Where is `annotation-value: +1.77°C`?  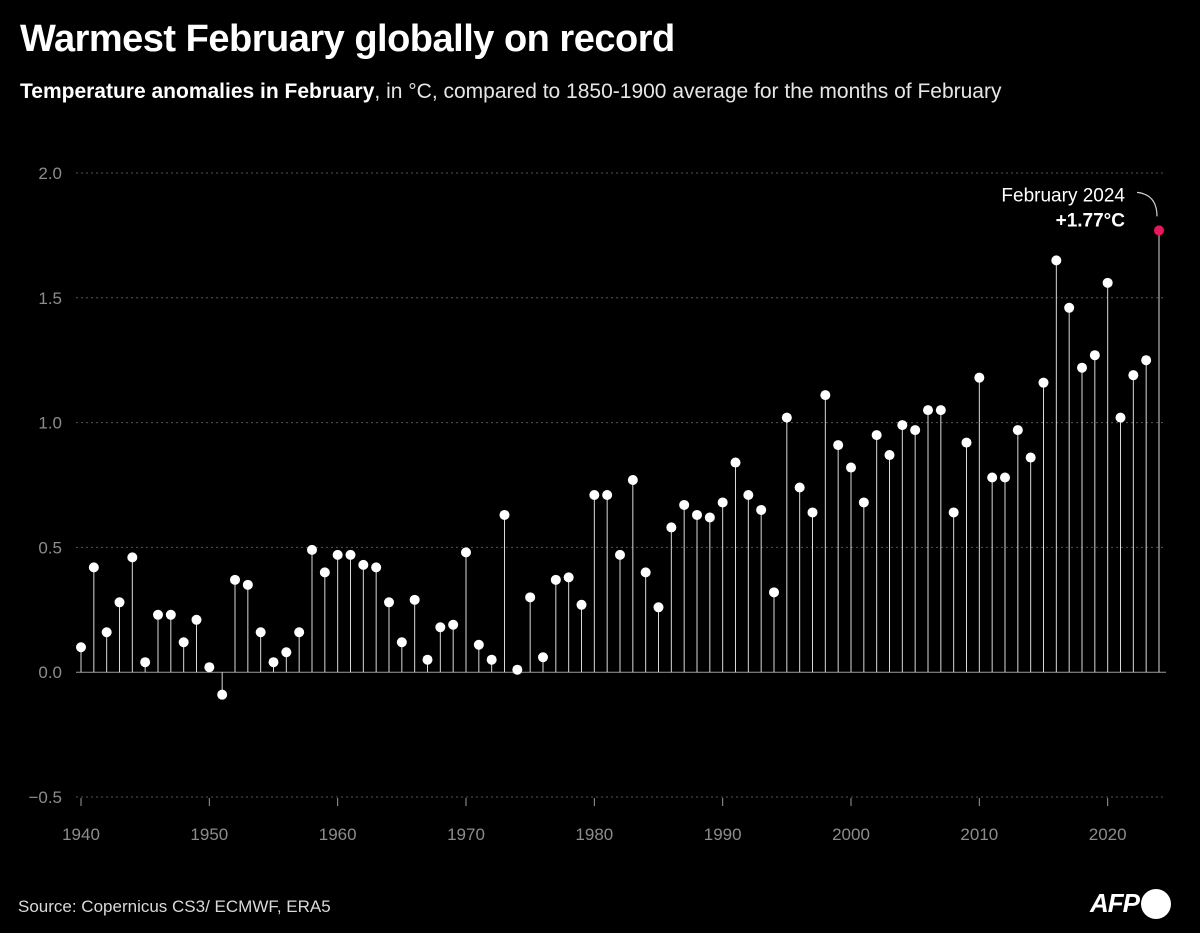
annotation-value: +1.77°C is located at coordinates (1091, 220).